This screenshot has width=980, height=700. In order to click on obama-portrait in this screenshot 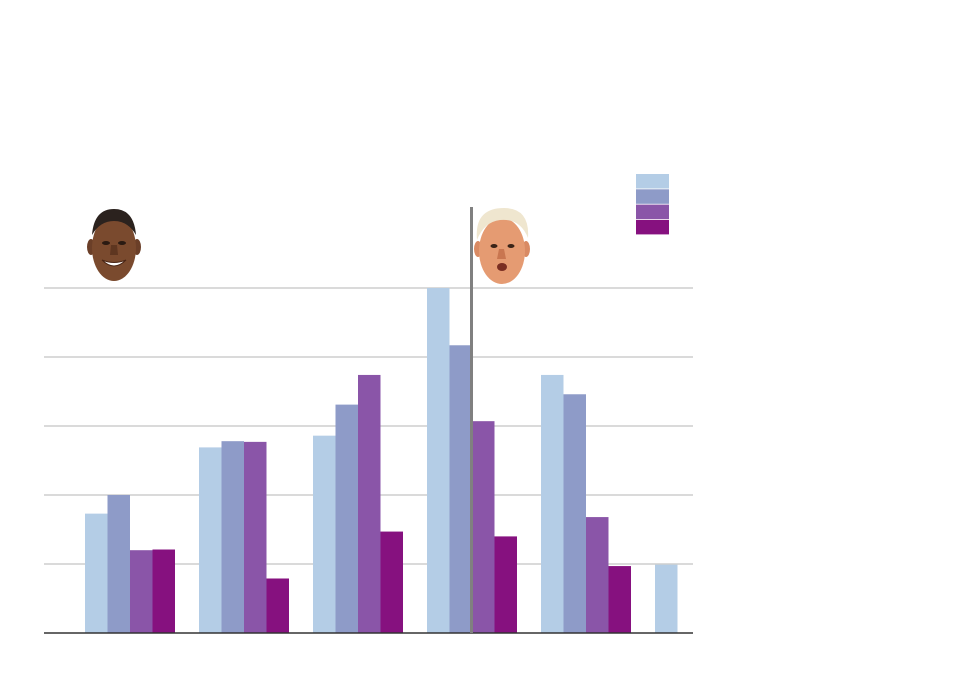, I will do `click(114, 245)`.